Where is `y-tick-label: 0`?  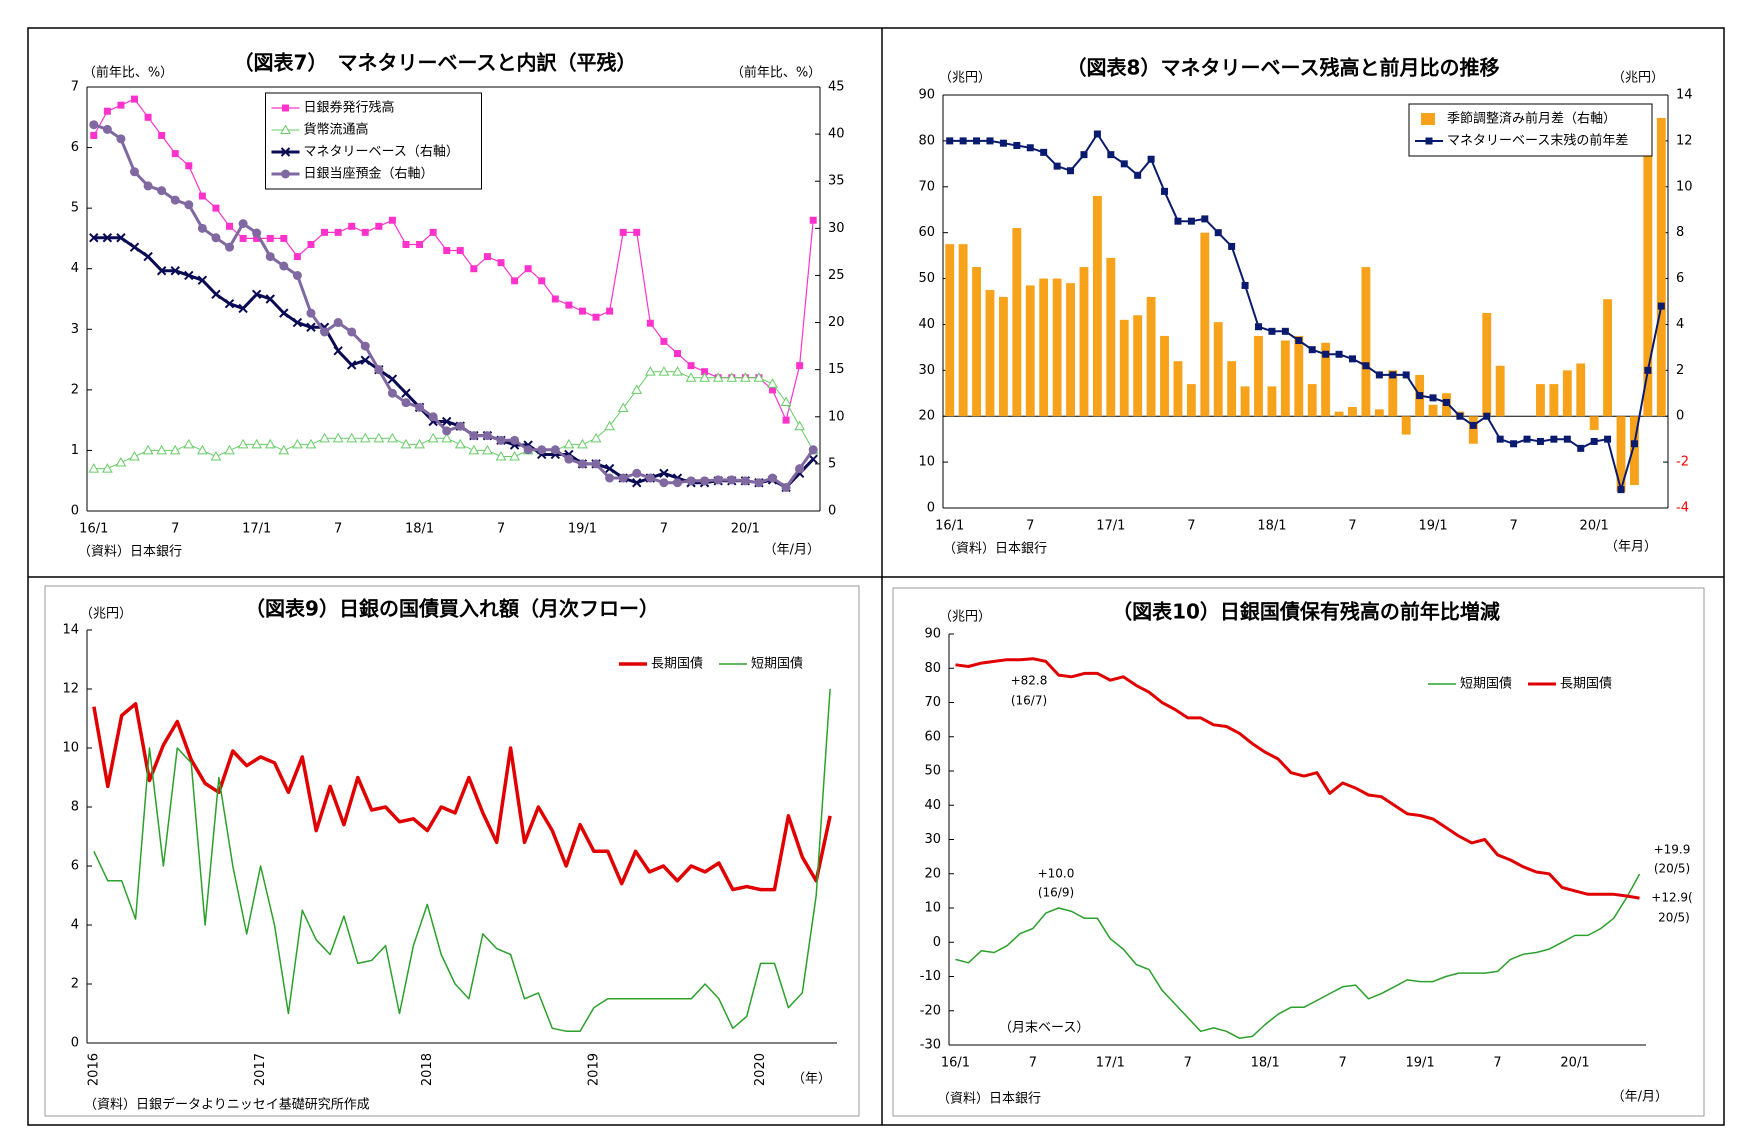 y-tick-label: 0 is located at coordinates (937, 942).